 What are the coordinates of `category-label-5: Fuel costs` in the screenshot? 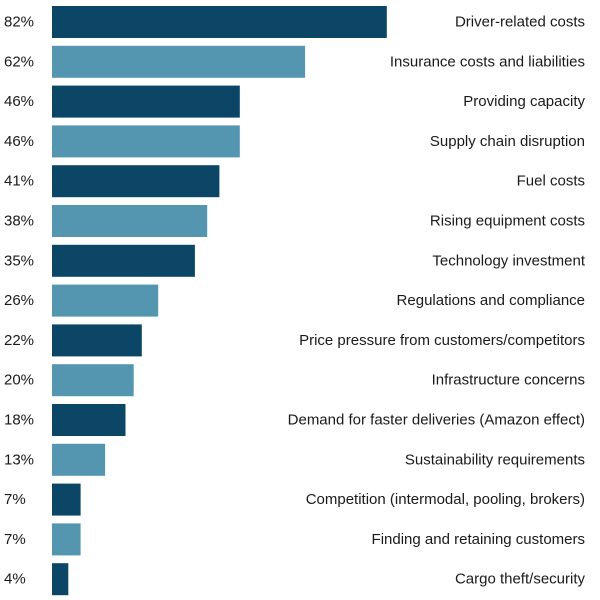 It's located at (551, 181).